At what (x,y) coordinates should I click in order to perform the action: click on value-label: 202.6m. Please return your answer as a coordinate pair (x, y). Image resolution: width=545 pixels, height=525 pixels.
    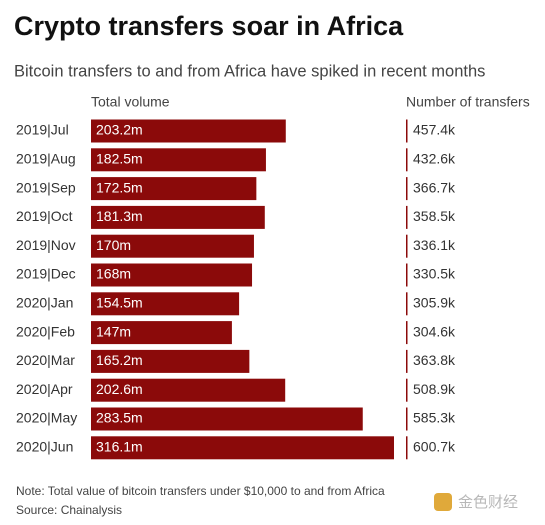
    Looking at the image, I should click on (119, 389).